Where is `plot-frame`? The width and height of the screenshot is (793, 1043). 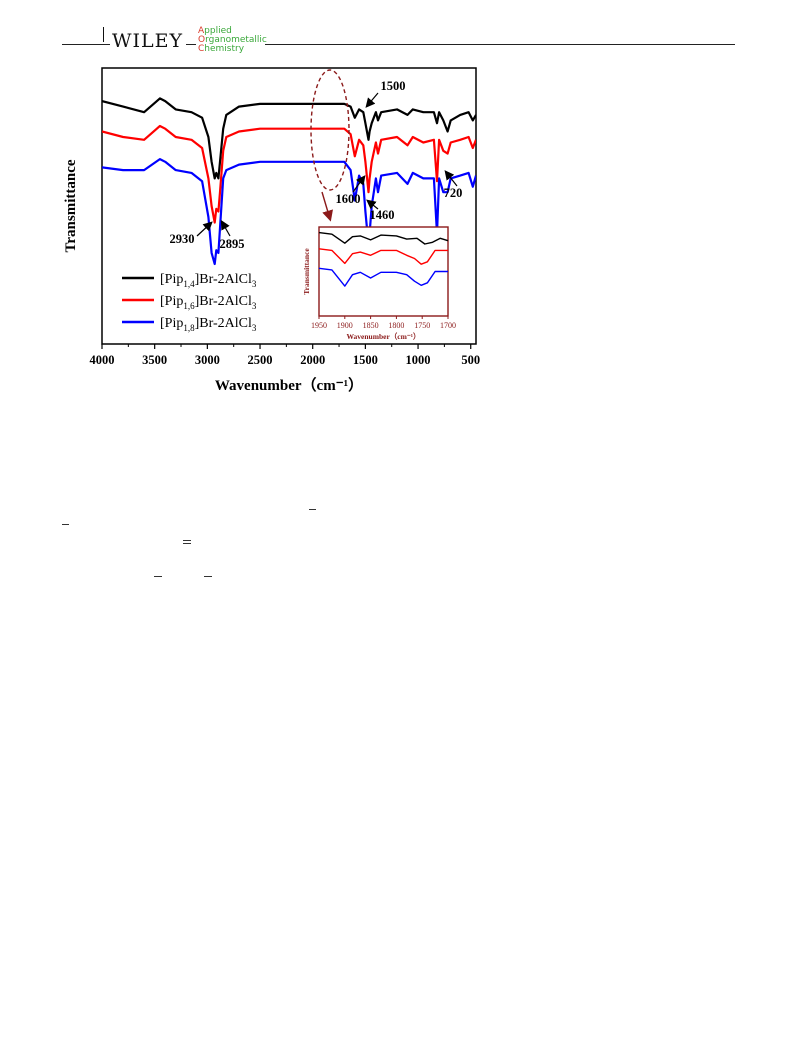 plot-frame is located at coordinates (289, 206).